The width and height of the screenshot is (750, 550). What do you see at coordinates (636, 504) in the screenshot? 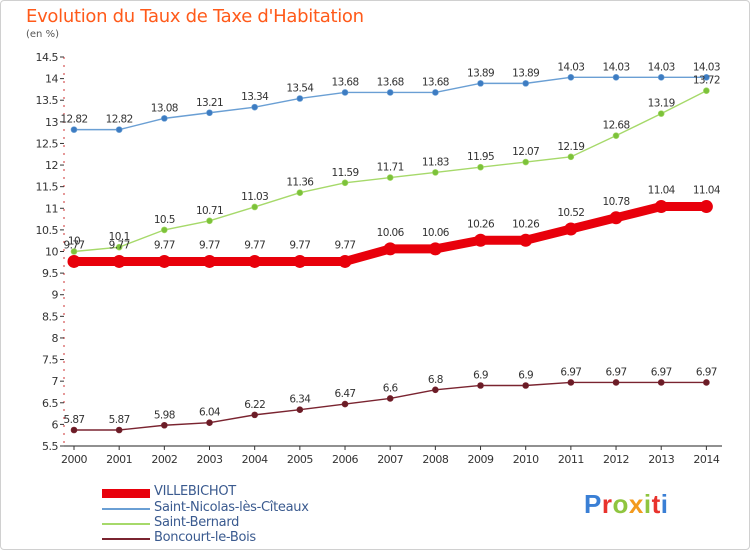
I see `logo-letter: x` at bounding box center [636, 504].